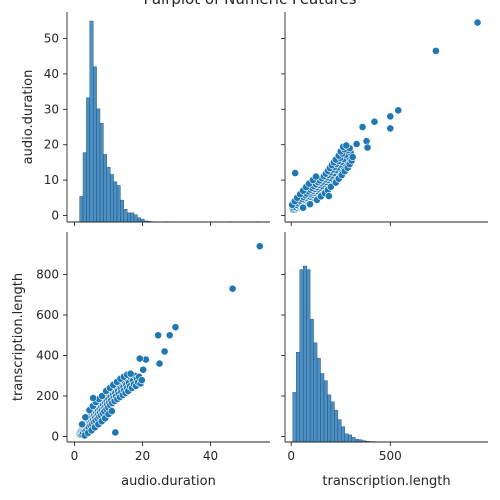 Image resolution: width=500 pixels, height=500 pixels. Describe the element at coordinates (168, 481) in the screenshot. I see `x-axis-label-audio-duration: audio.duration` at that location.